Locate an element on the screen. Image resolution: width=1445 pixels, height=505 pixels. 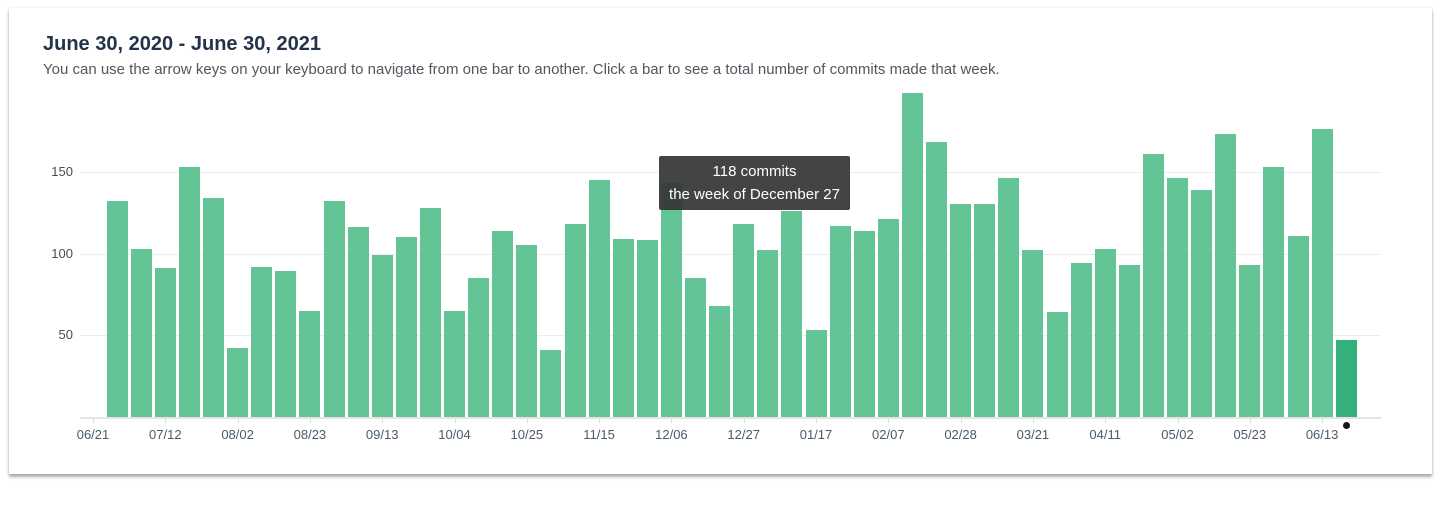
tooltip-week-label: the week of December 27 is located at coordinates (754, 194).